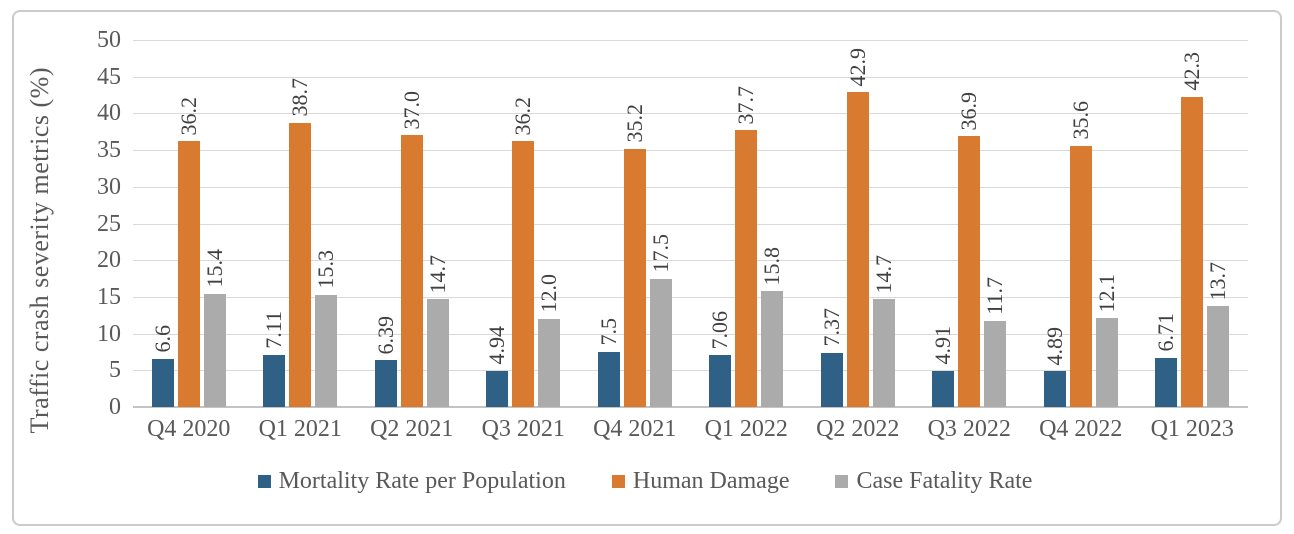 The width and height of the screenshot is (1294, 534). What do you see at coordinates (711, 481) in the screenshot?
I see `legend-label: Human Damage` at bounding box center [711, 481].